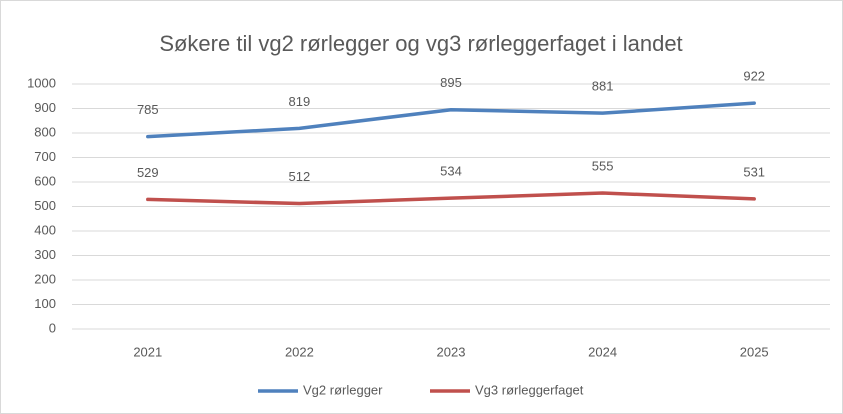 This screenshot has height=414, width=843. Describe the element at coordinates (41, 82) in the screenshot. I see `y-tick-label: 1000` at that location.